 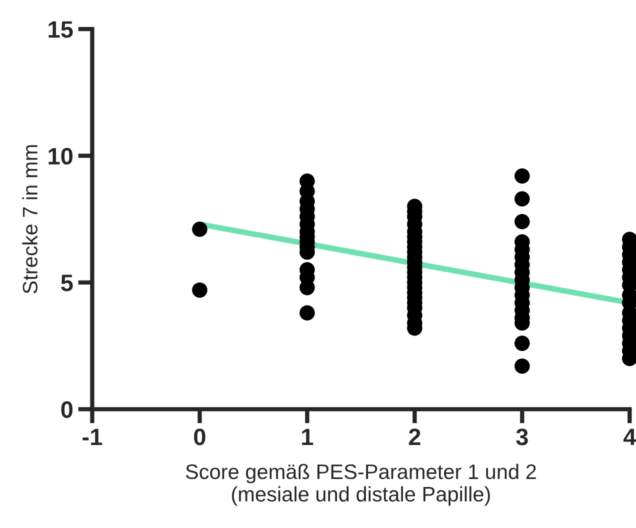 I want to click on x-tick-label: -1, so click(x=92, y=437).